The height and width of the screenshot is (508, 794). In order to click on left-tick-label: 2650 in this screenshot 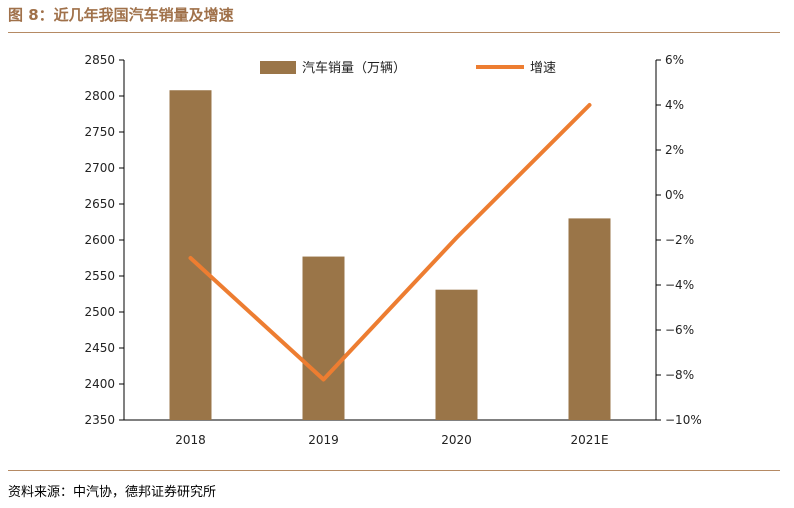, I will do `click(99, 204)`.